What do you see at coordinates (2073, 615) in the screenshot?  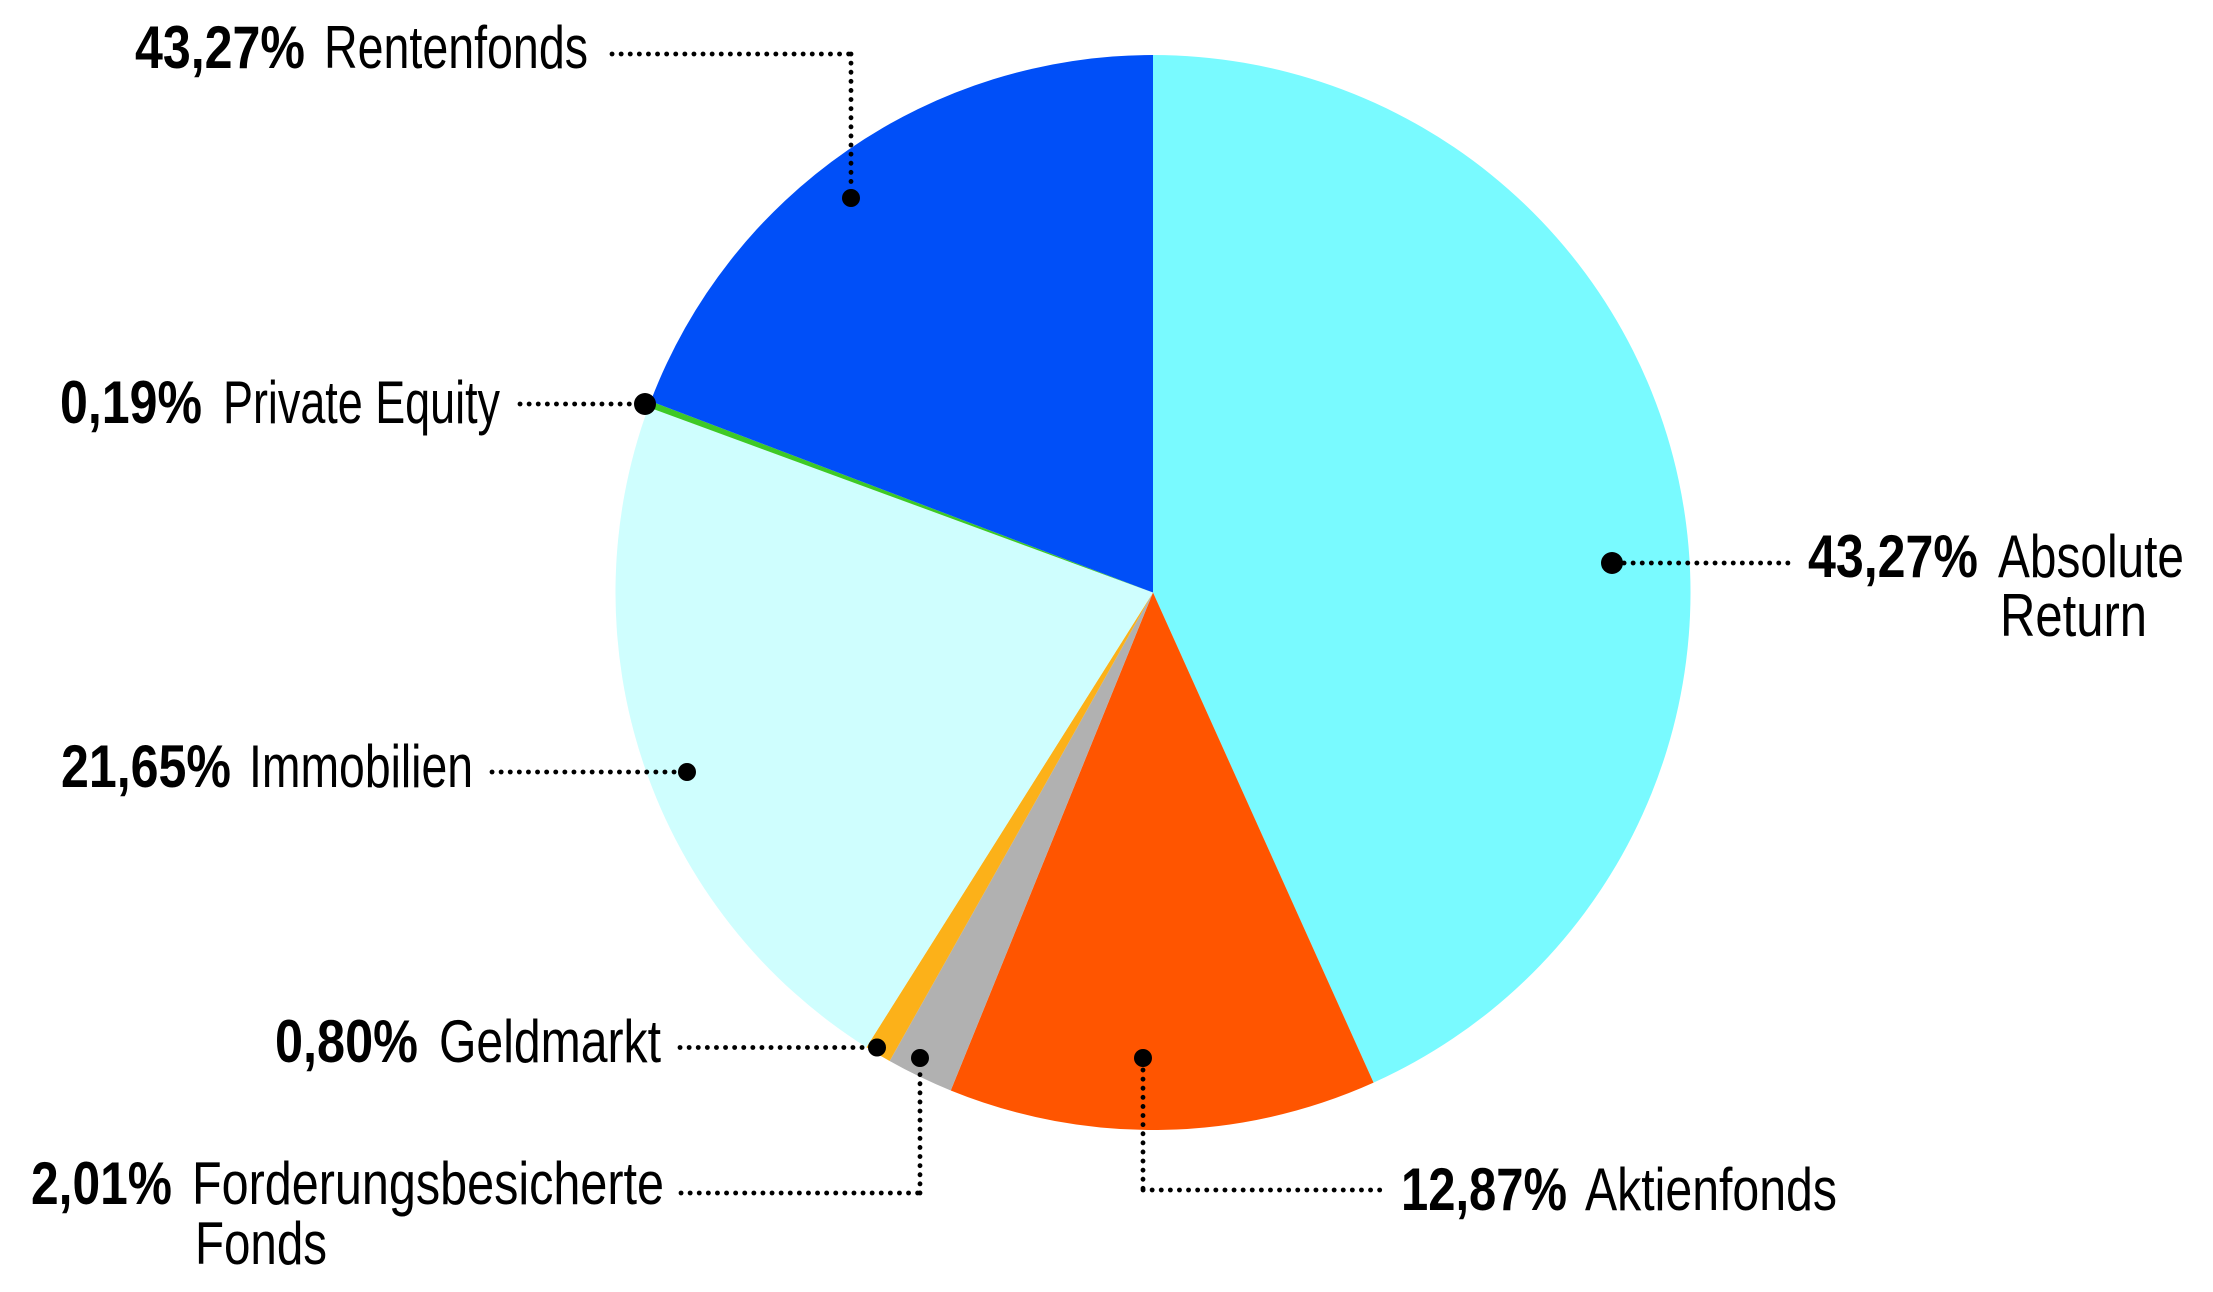 I see `svg-text: Return` at bounding box center [2073, 615].